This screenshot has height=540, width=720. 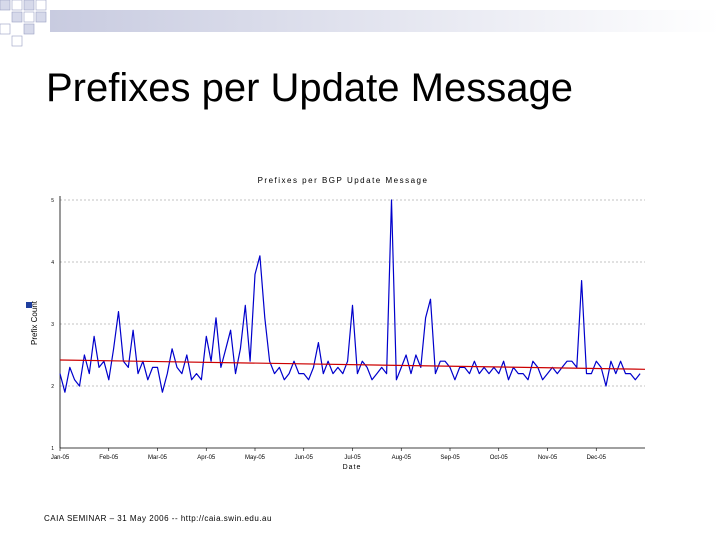 I want to click on y-tick-labels: 1 2 3 4 5, so click(x=52, y=325).